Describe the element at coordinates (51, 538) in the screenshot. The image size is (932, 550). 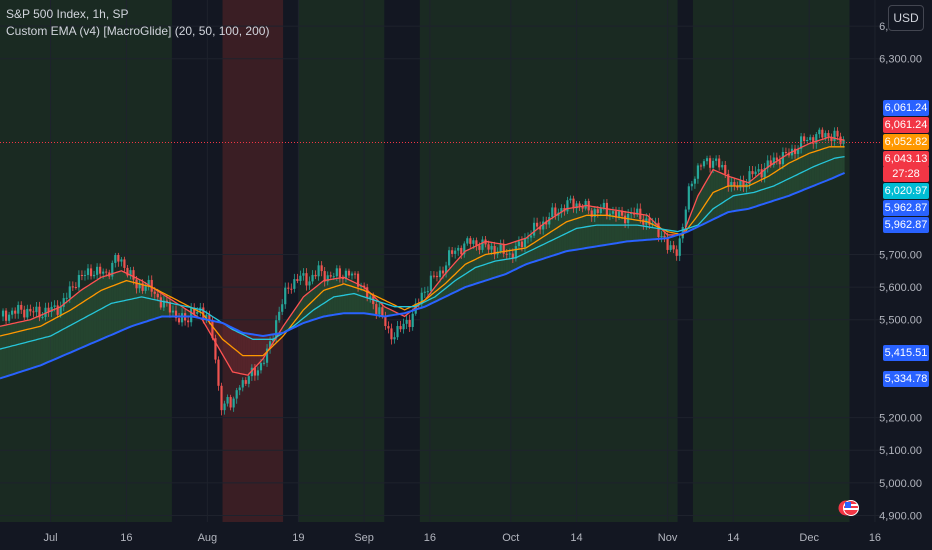
I see `x-tick-label: Jul` at that location.